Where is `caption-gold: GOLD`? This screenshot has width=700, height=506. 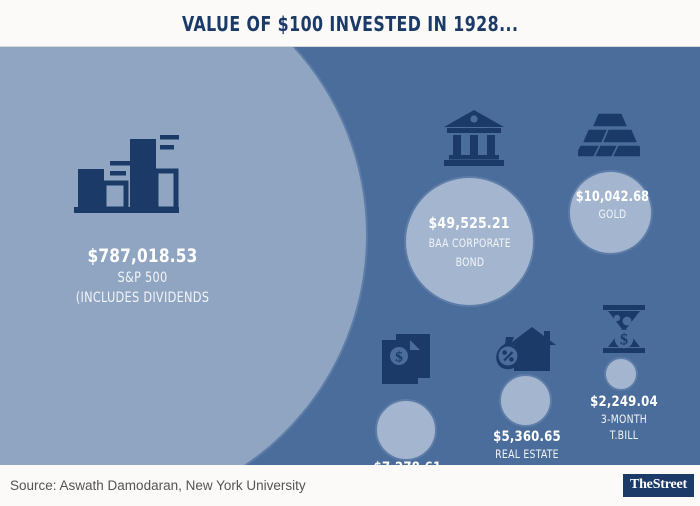 caption-gold: GOLD is located at coordinates (612, 213).